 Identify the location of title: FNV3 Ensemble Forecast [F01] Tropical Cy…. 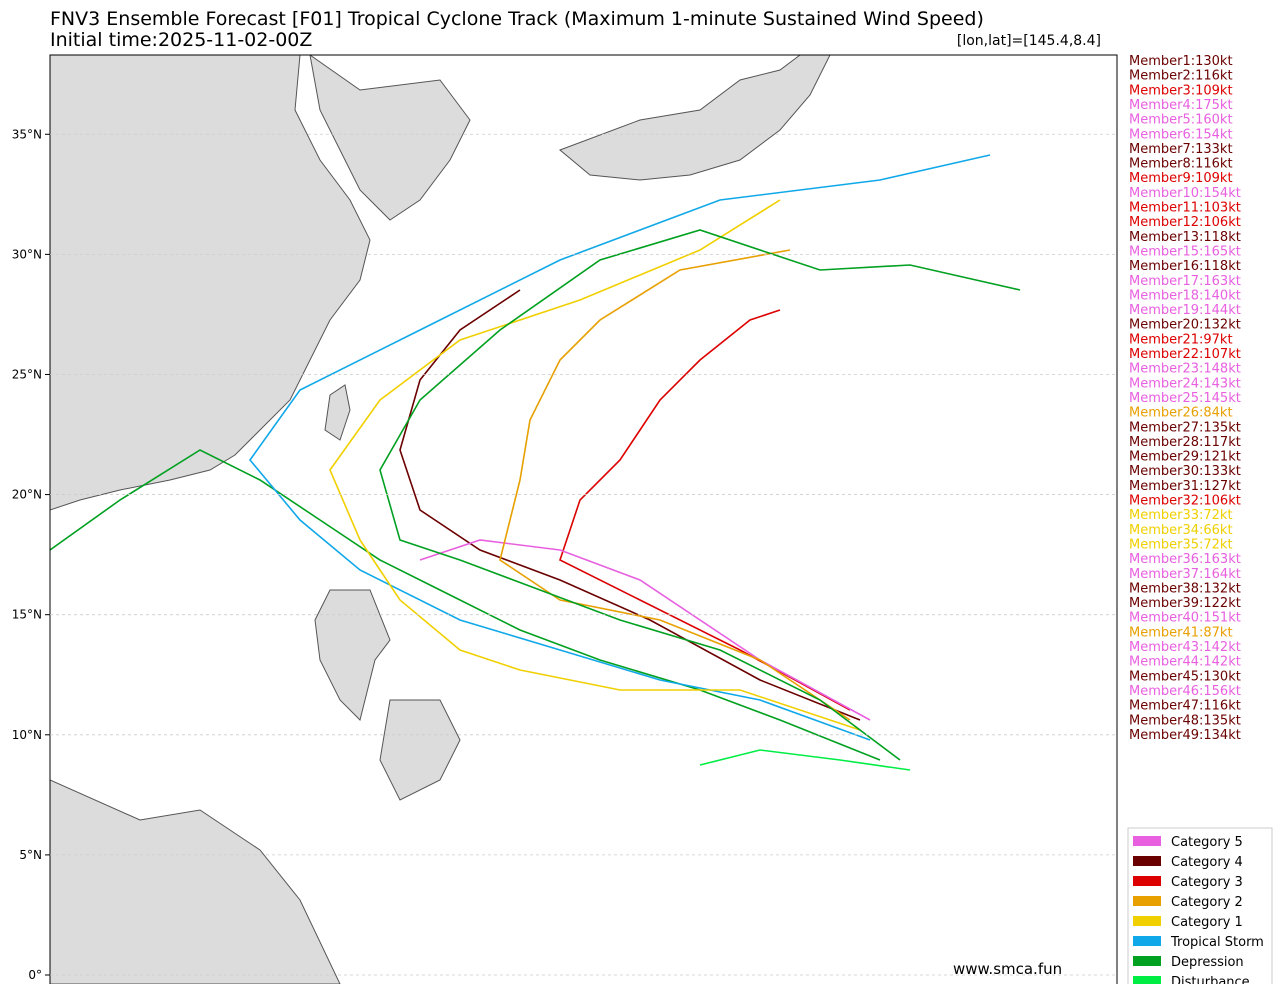
(517, 19).